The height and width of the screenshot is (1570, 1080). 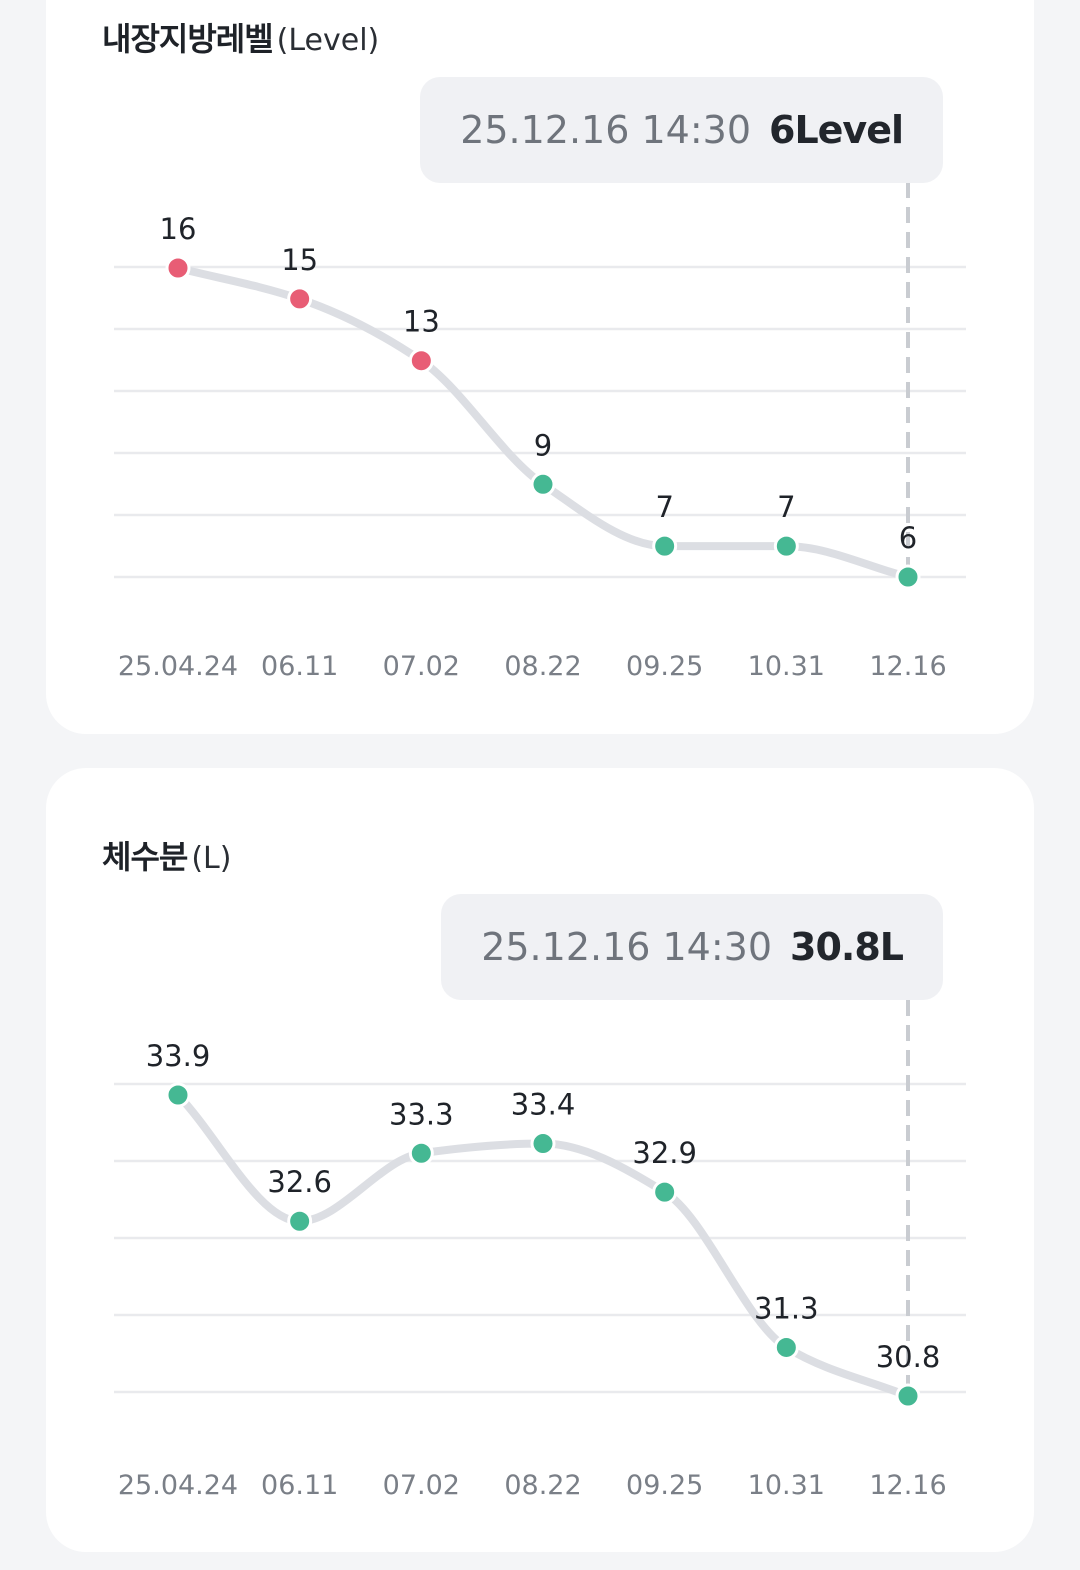 I want to click on body-water-value-label: 32.9, so click(x=664, y=1153).